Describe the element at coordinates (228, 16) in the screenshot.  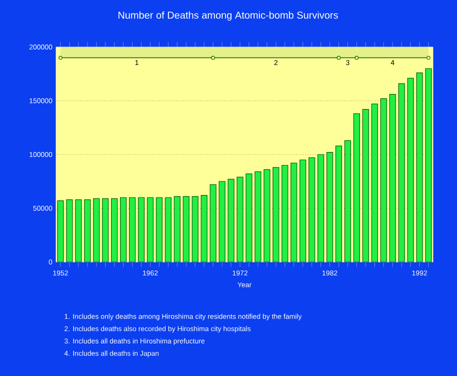
I see `chart-title: Number of Deaths among Atomic-bomb Survivors` at that location.